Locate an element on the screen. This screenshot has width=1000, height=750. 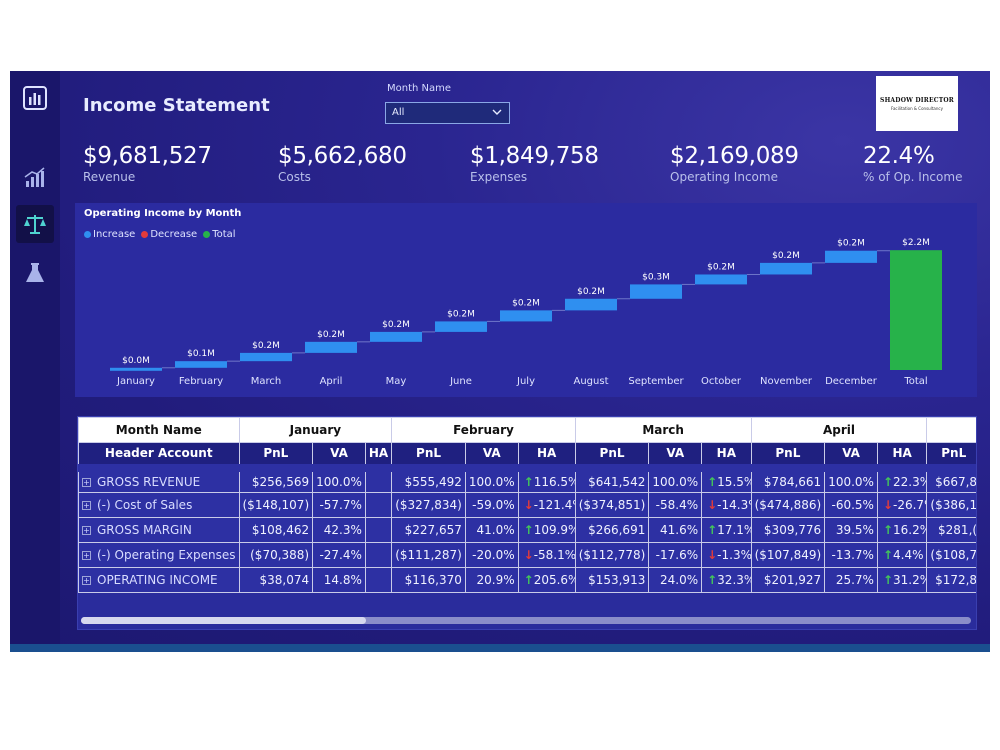
nav-item-income-statement is located at coordinates (35, 224).